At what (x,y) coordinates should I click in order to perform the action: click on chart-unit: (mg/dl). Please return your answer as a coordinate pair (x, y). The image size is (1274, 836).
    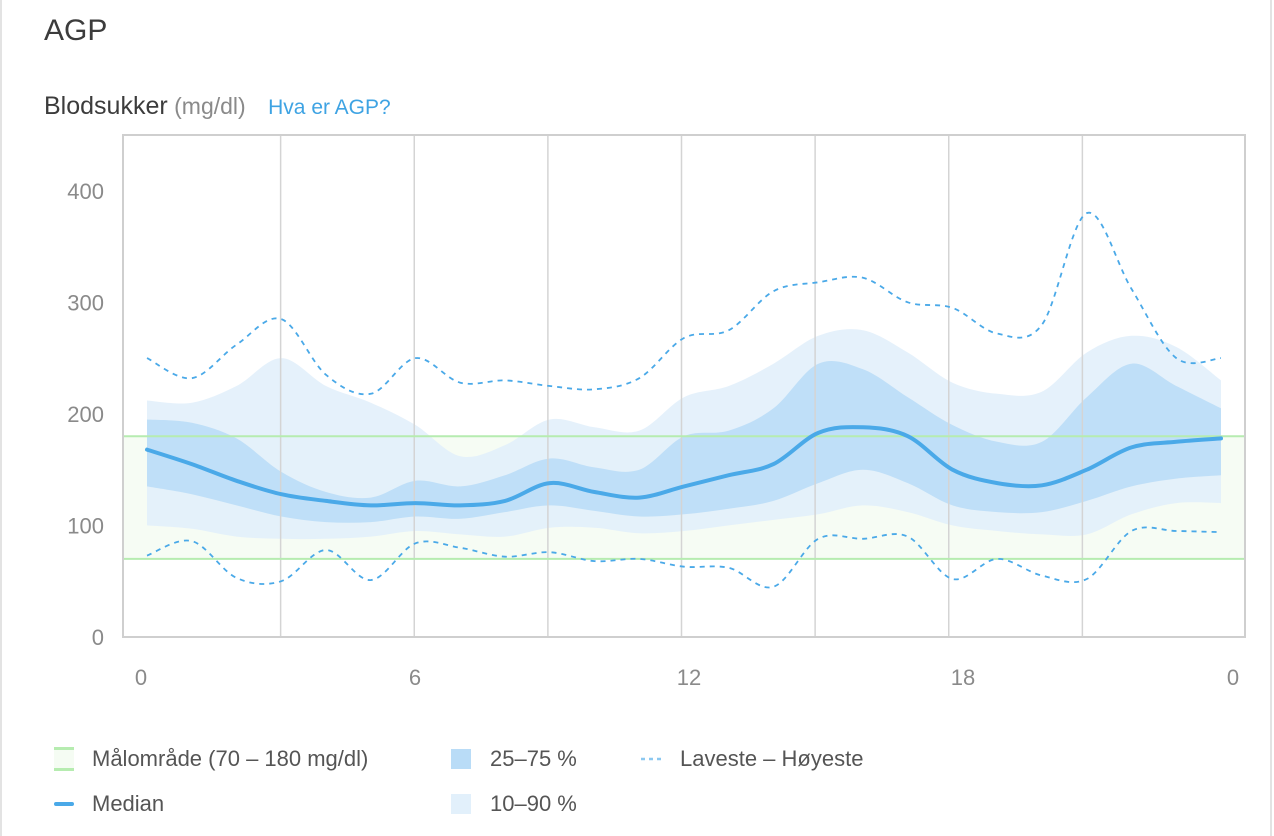
    Looking at the image, I should click on (210, 106).